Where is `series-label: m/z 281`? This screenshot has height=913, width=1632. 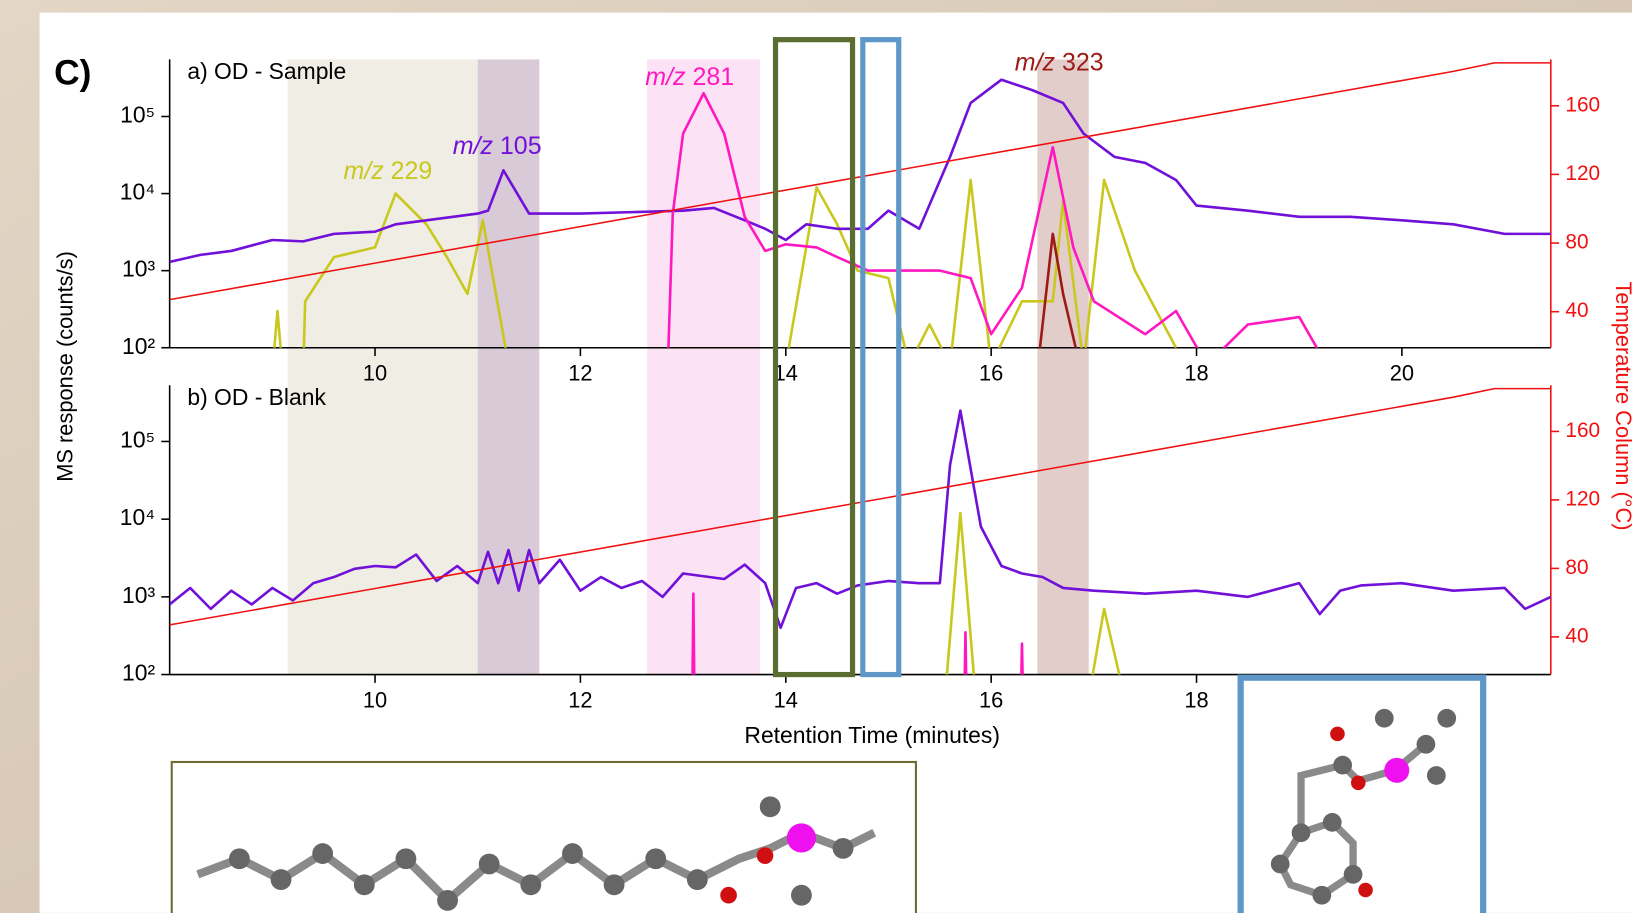 series-label: m/z 281 is located at coordinates (689, 77).